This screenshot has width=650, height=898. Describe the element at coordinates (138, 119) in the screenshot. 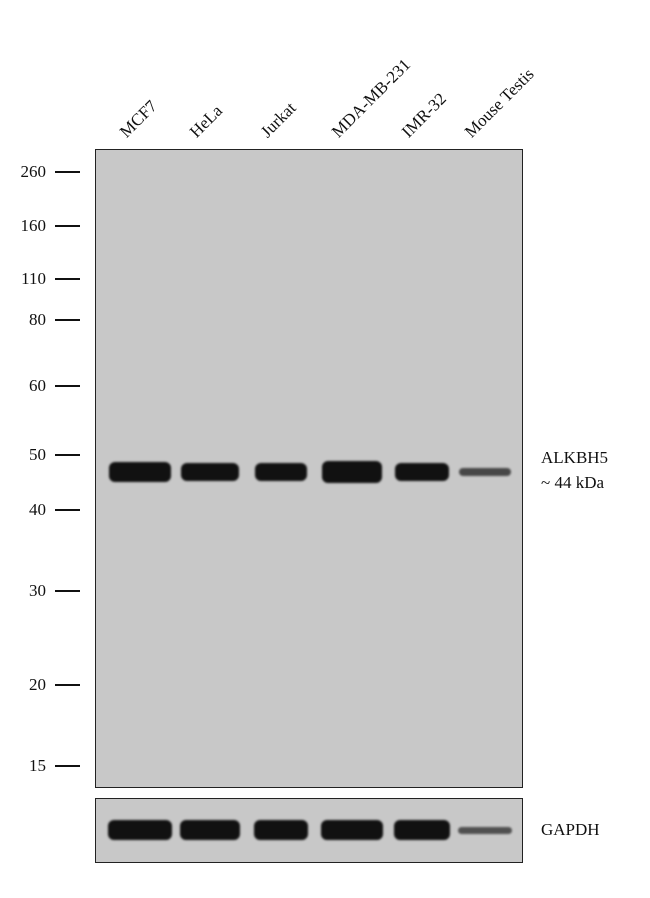

I see `lane-label: MCF7` at that location.